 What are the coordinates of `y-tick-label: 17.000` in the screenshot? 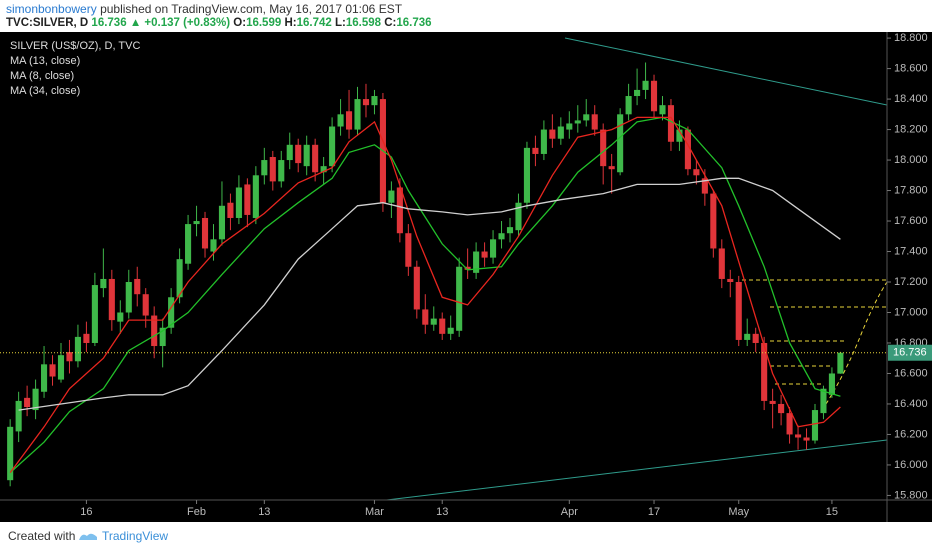 It's located at (911, 312).